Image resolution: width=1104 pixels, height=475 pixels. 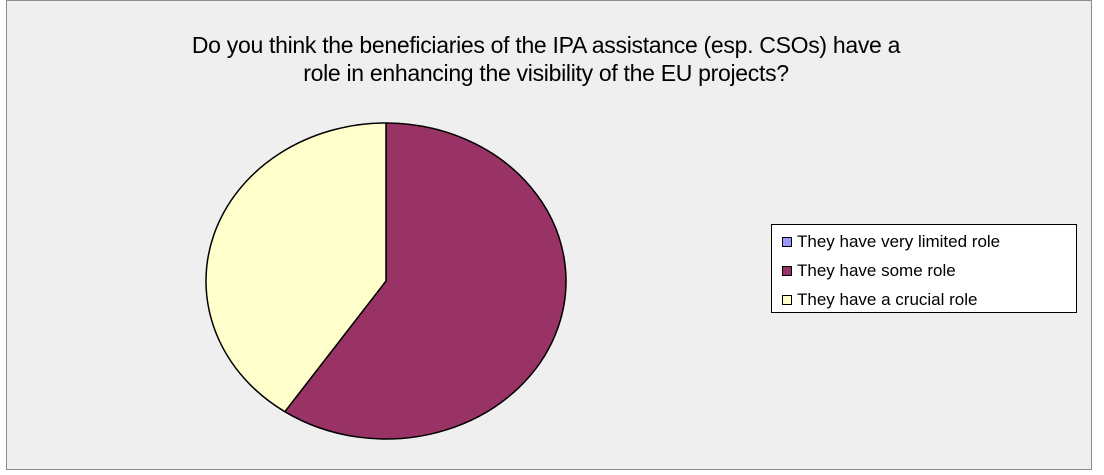 What do you see at coordinates (899, 241) in the screenshot?
I see `legend-label: They have very limited role` at bounding box center [899, 241].